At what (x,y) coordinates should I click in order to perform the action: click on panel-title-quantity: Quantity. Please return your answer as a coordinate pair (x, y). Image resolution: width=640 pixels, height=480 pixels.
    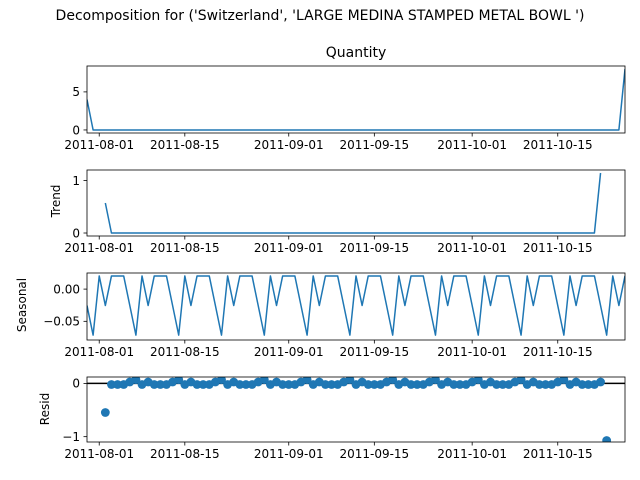
    Looking at the image, I should click on (356, 53).